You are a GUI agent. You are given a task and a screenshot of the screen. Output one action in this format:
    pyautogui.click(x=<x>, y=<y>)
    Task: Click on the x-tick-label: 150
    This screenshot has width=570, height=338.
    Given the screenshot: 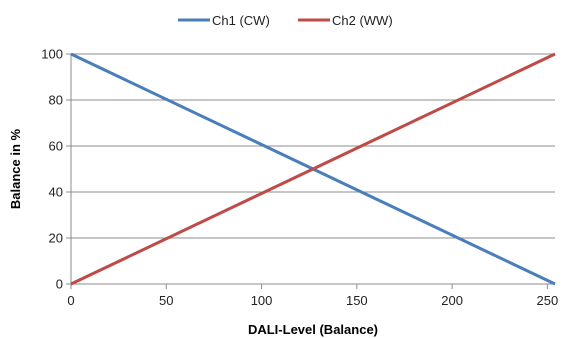 What is the action you would take?
    pyautogui.click(x=357, y=300)
    